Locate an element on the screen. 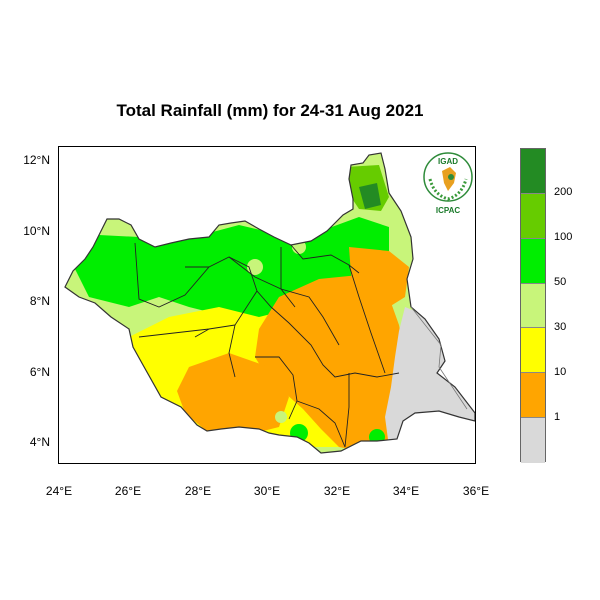  lat-tick-10n: 10°N is located at coordinates (36, 231).